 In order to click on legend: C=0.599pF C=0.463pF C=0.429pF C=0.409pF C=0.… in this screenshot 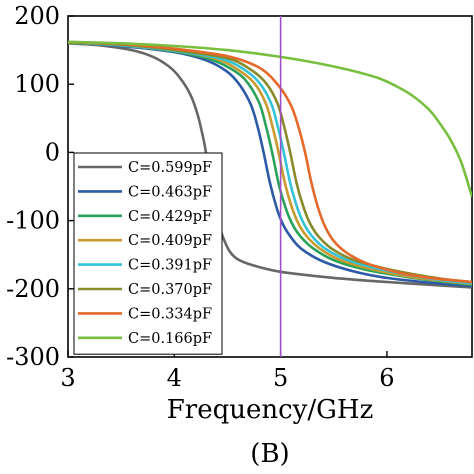, I will do `click(148, 253)`.